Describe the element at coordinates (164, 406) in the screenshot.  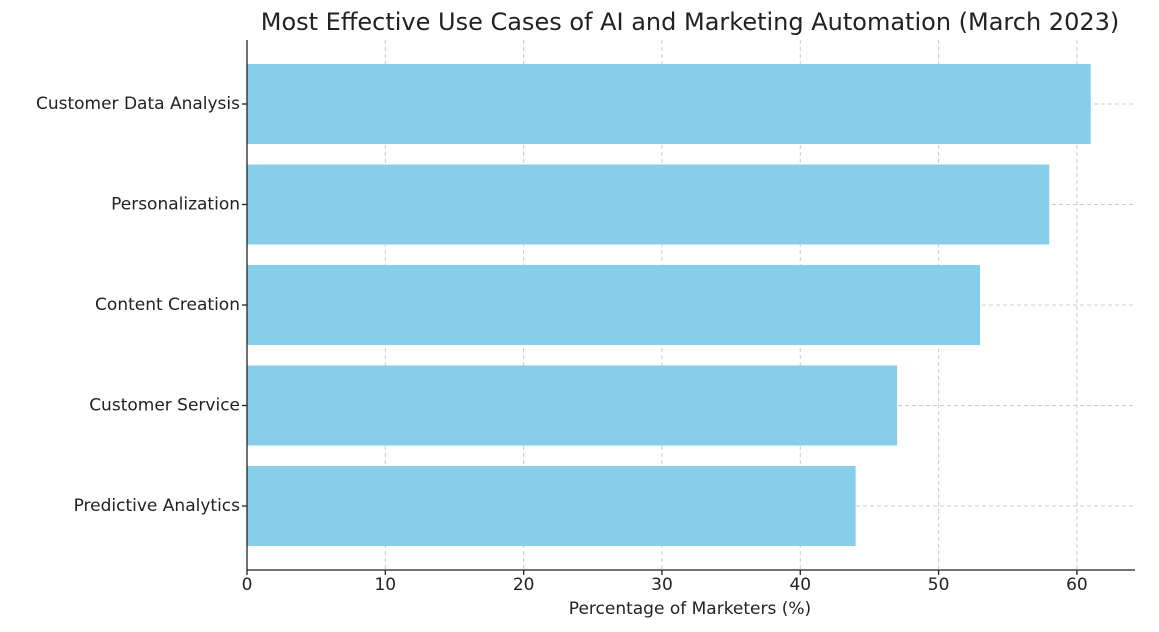
I see `y-tick-label: Customer Service` at that location.